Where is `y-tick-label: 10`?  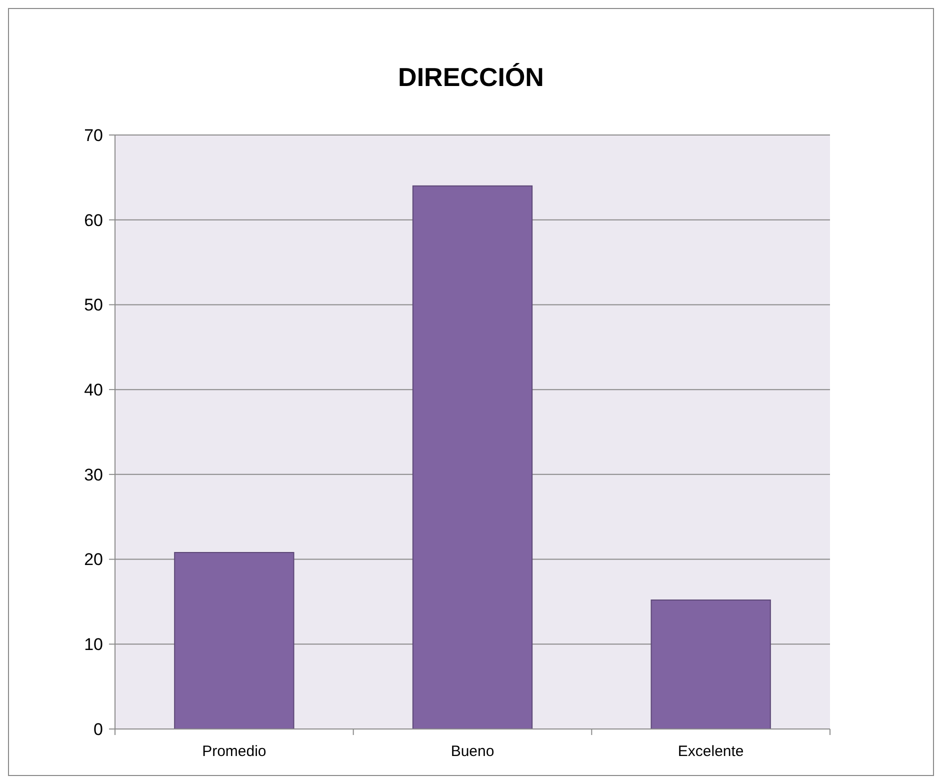 y-tick-label: 10 is located at coordinates (93, 644).